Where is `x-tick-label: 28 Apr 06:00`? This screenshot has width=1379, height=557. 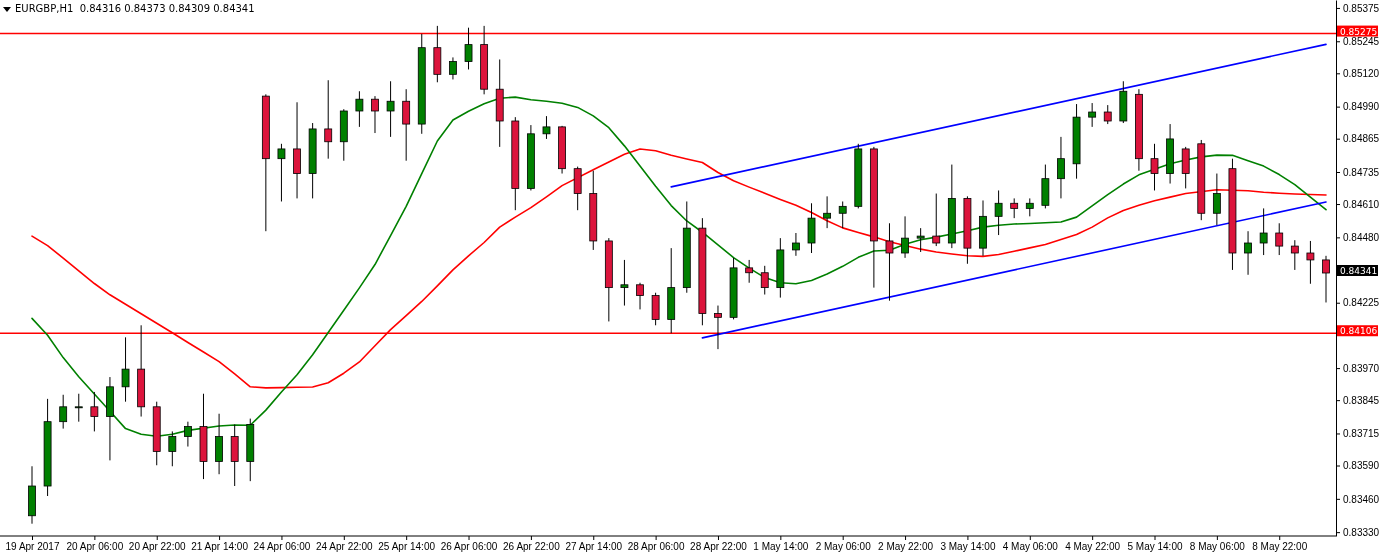 x-tick-label: 28 Apr 06:00 is located at coordinates (656, 547).